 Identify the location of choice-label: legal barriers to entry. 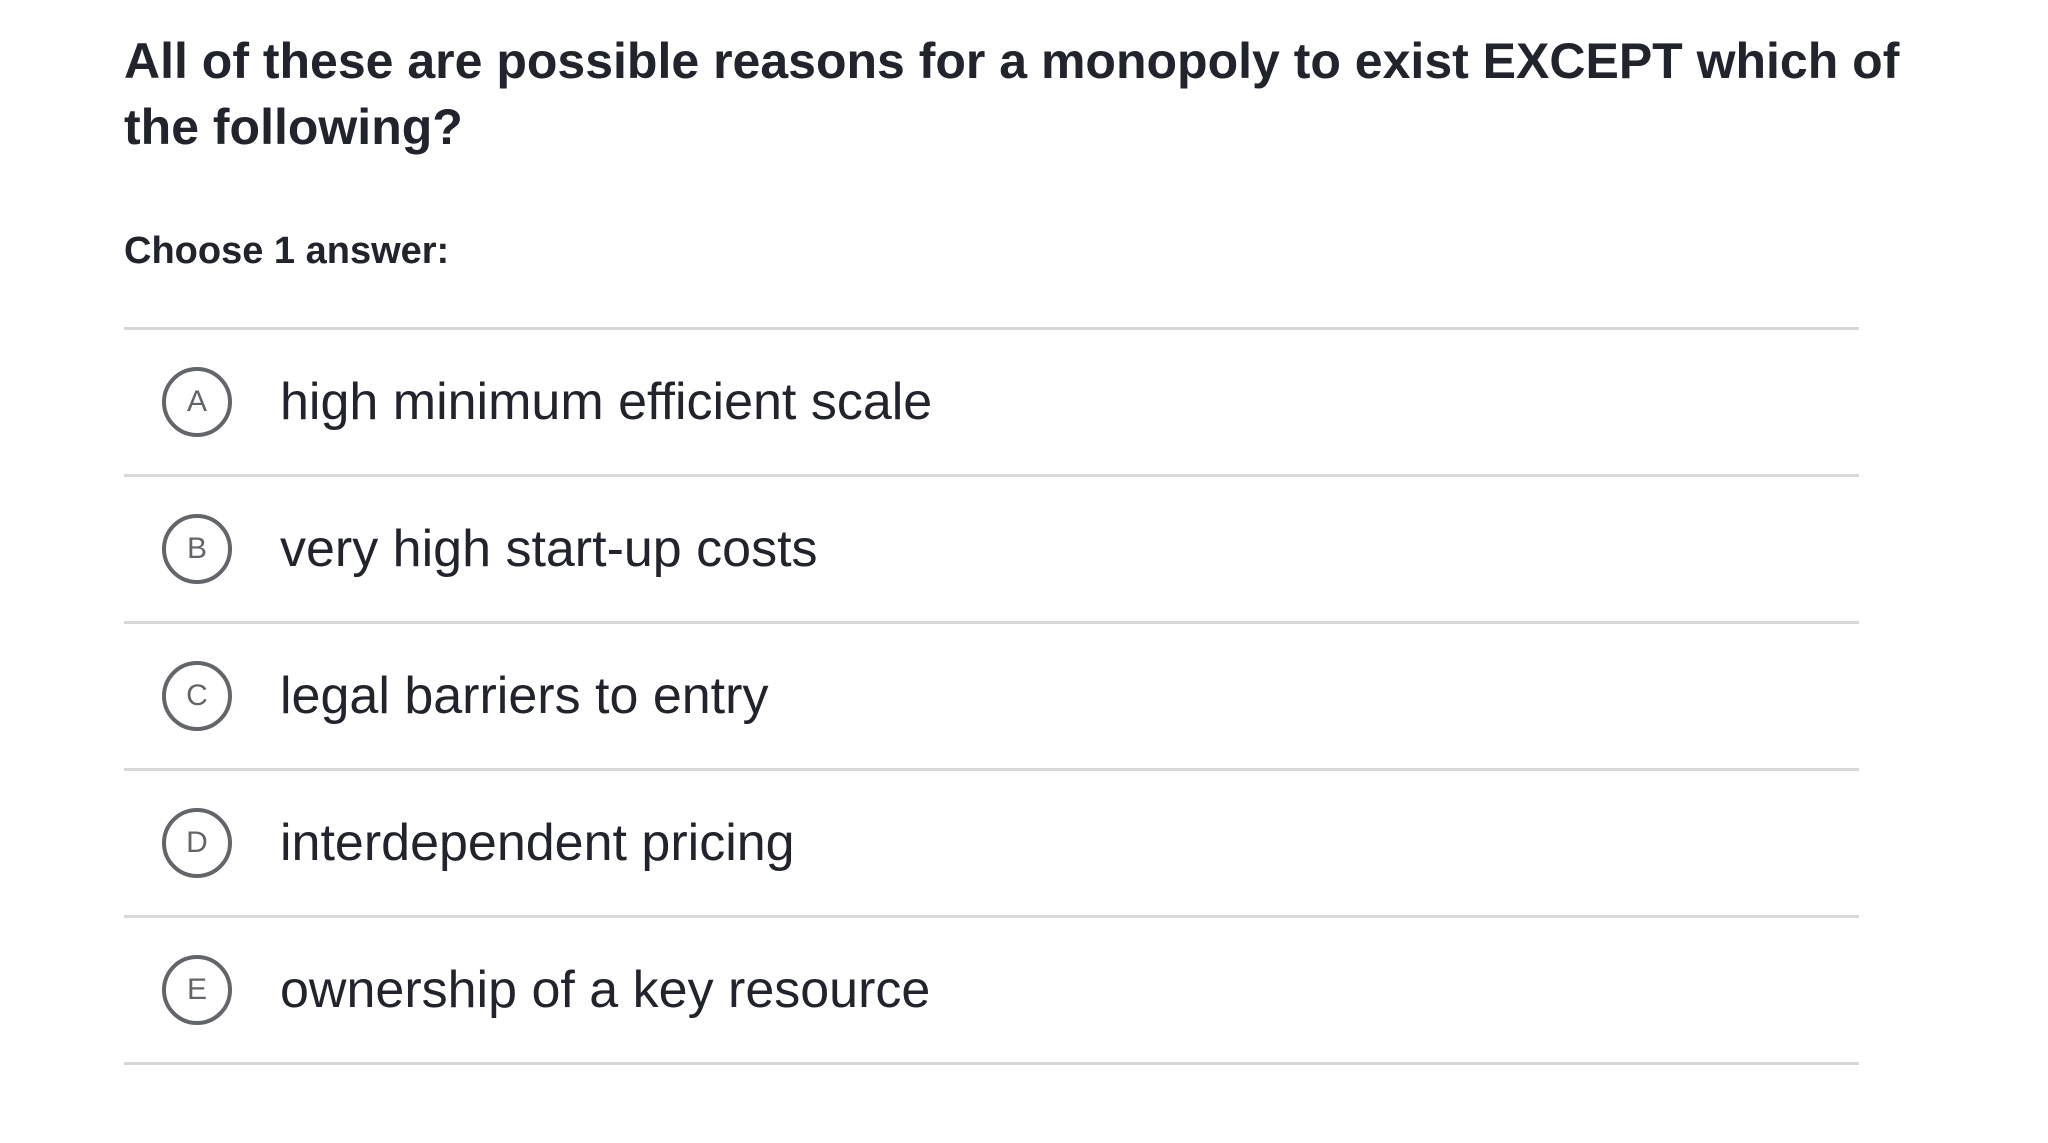
(524, 696).